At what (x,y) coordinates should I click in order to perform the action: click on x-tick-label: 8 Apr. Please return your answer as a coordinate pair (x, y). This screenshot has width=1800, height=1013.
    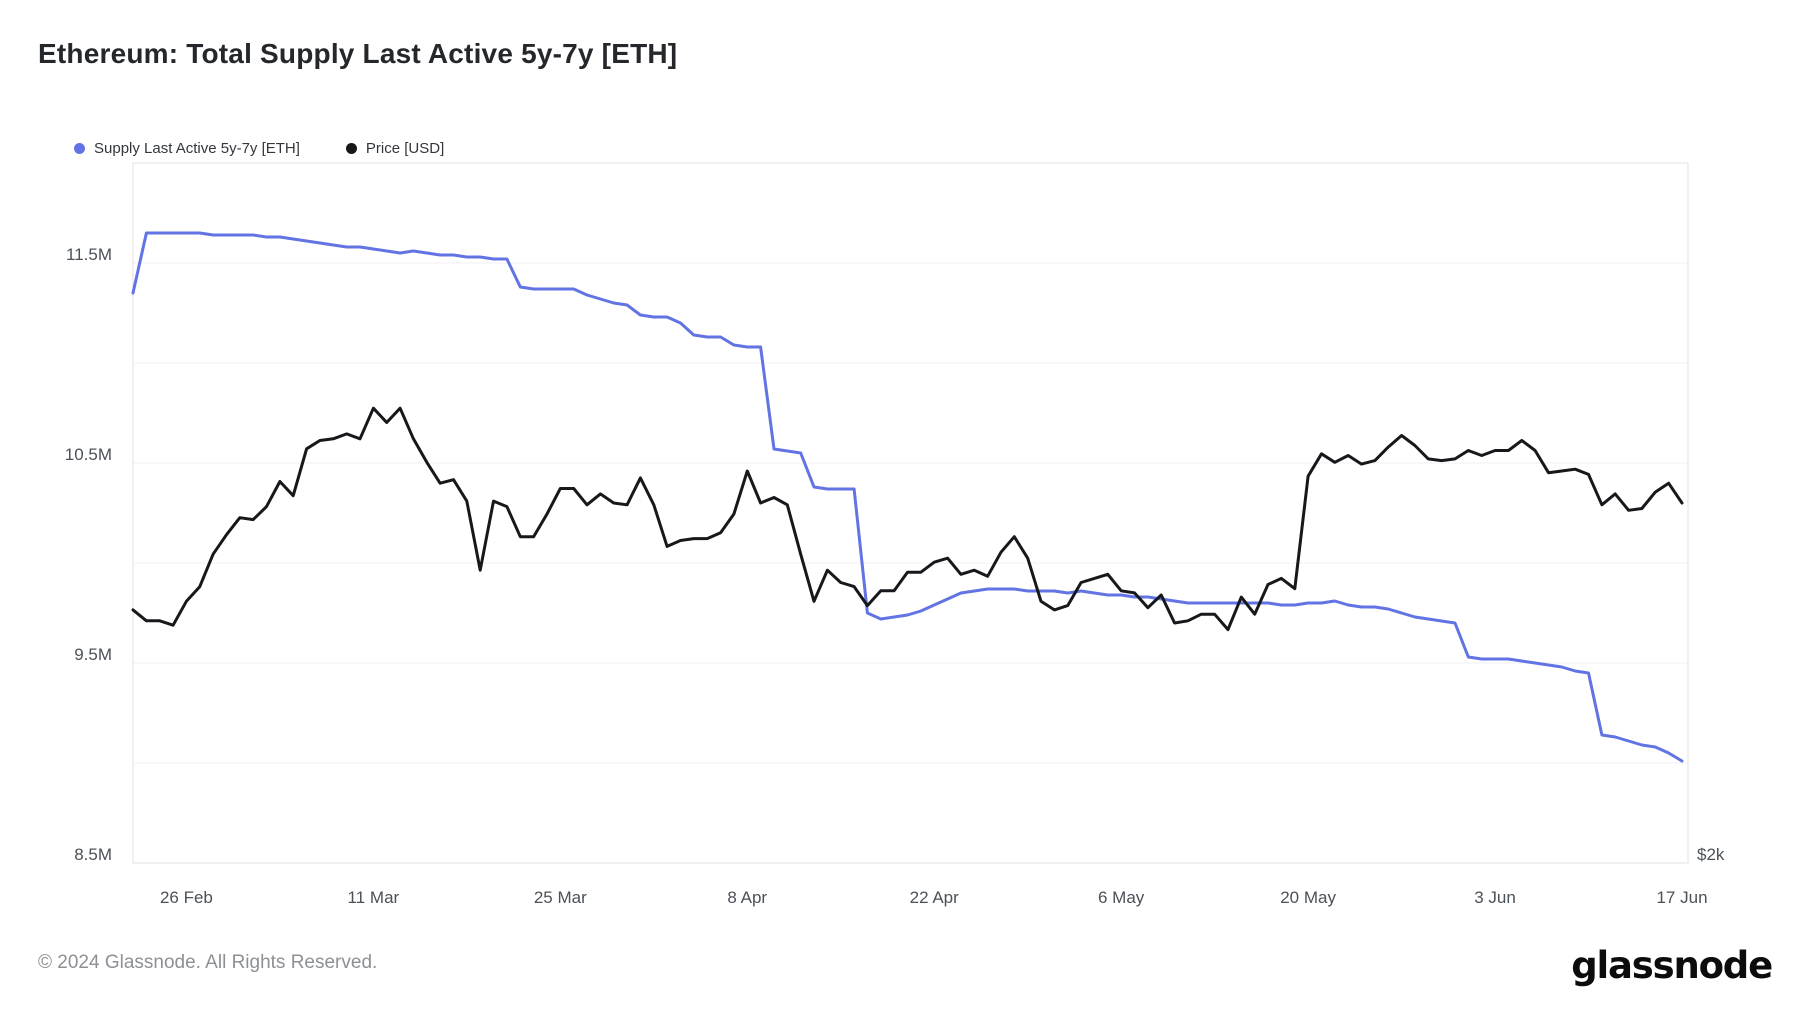
    Looking at the image, I should click on (747, 897).